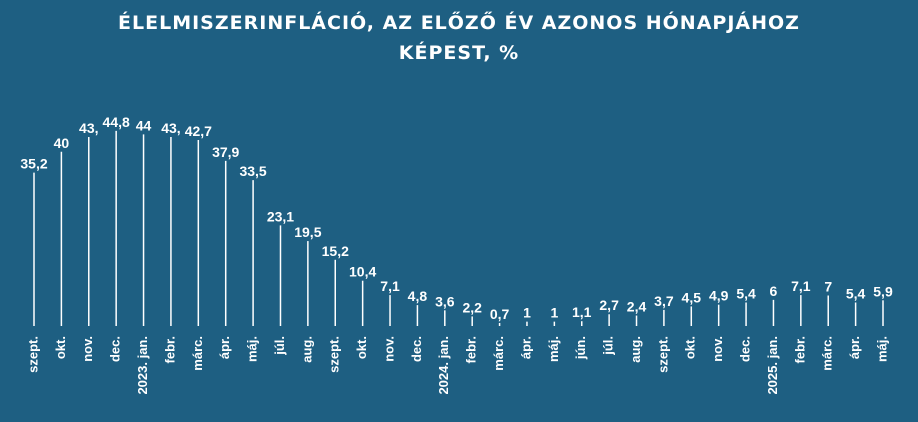 This screenshot has height=422, width=918. I want to click on x-tick-label: jún., so click(580, 348).